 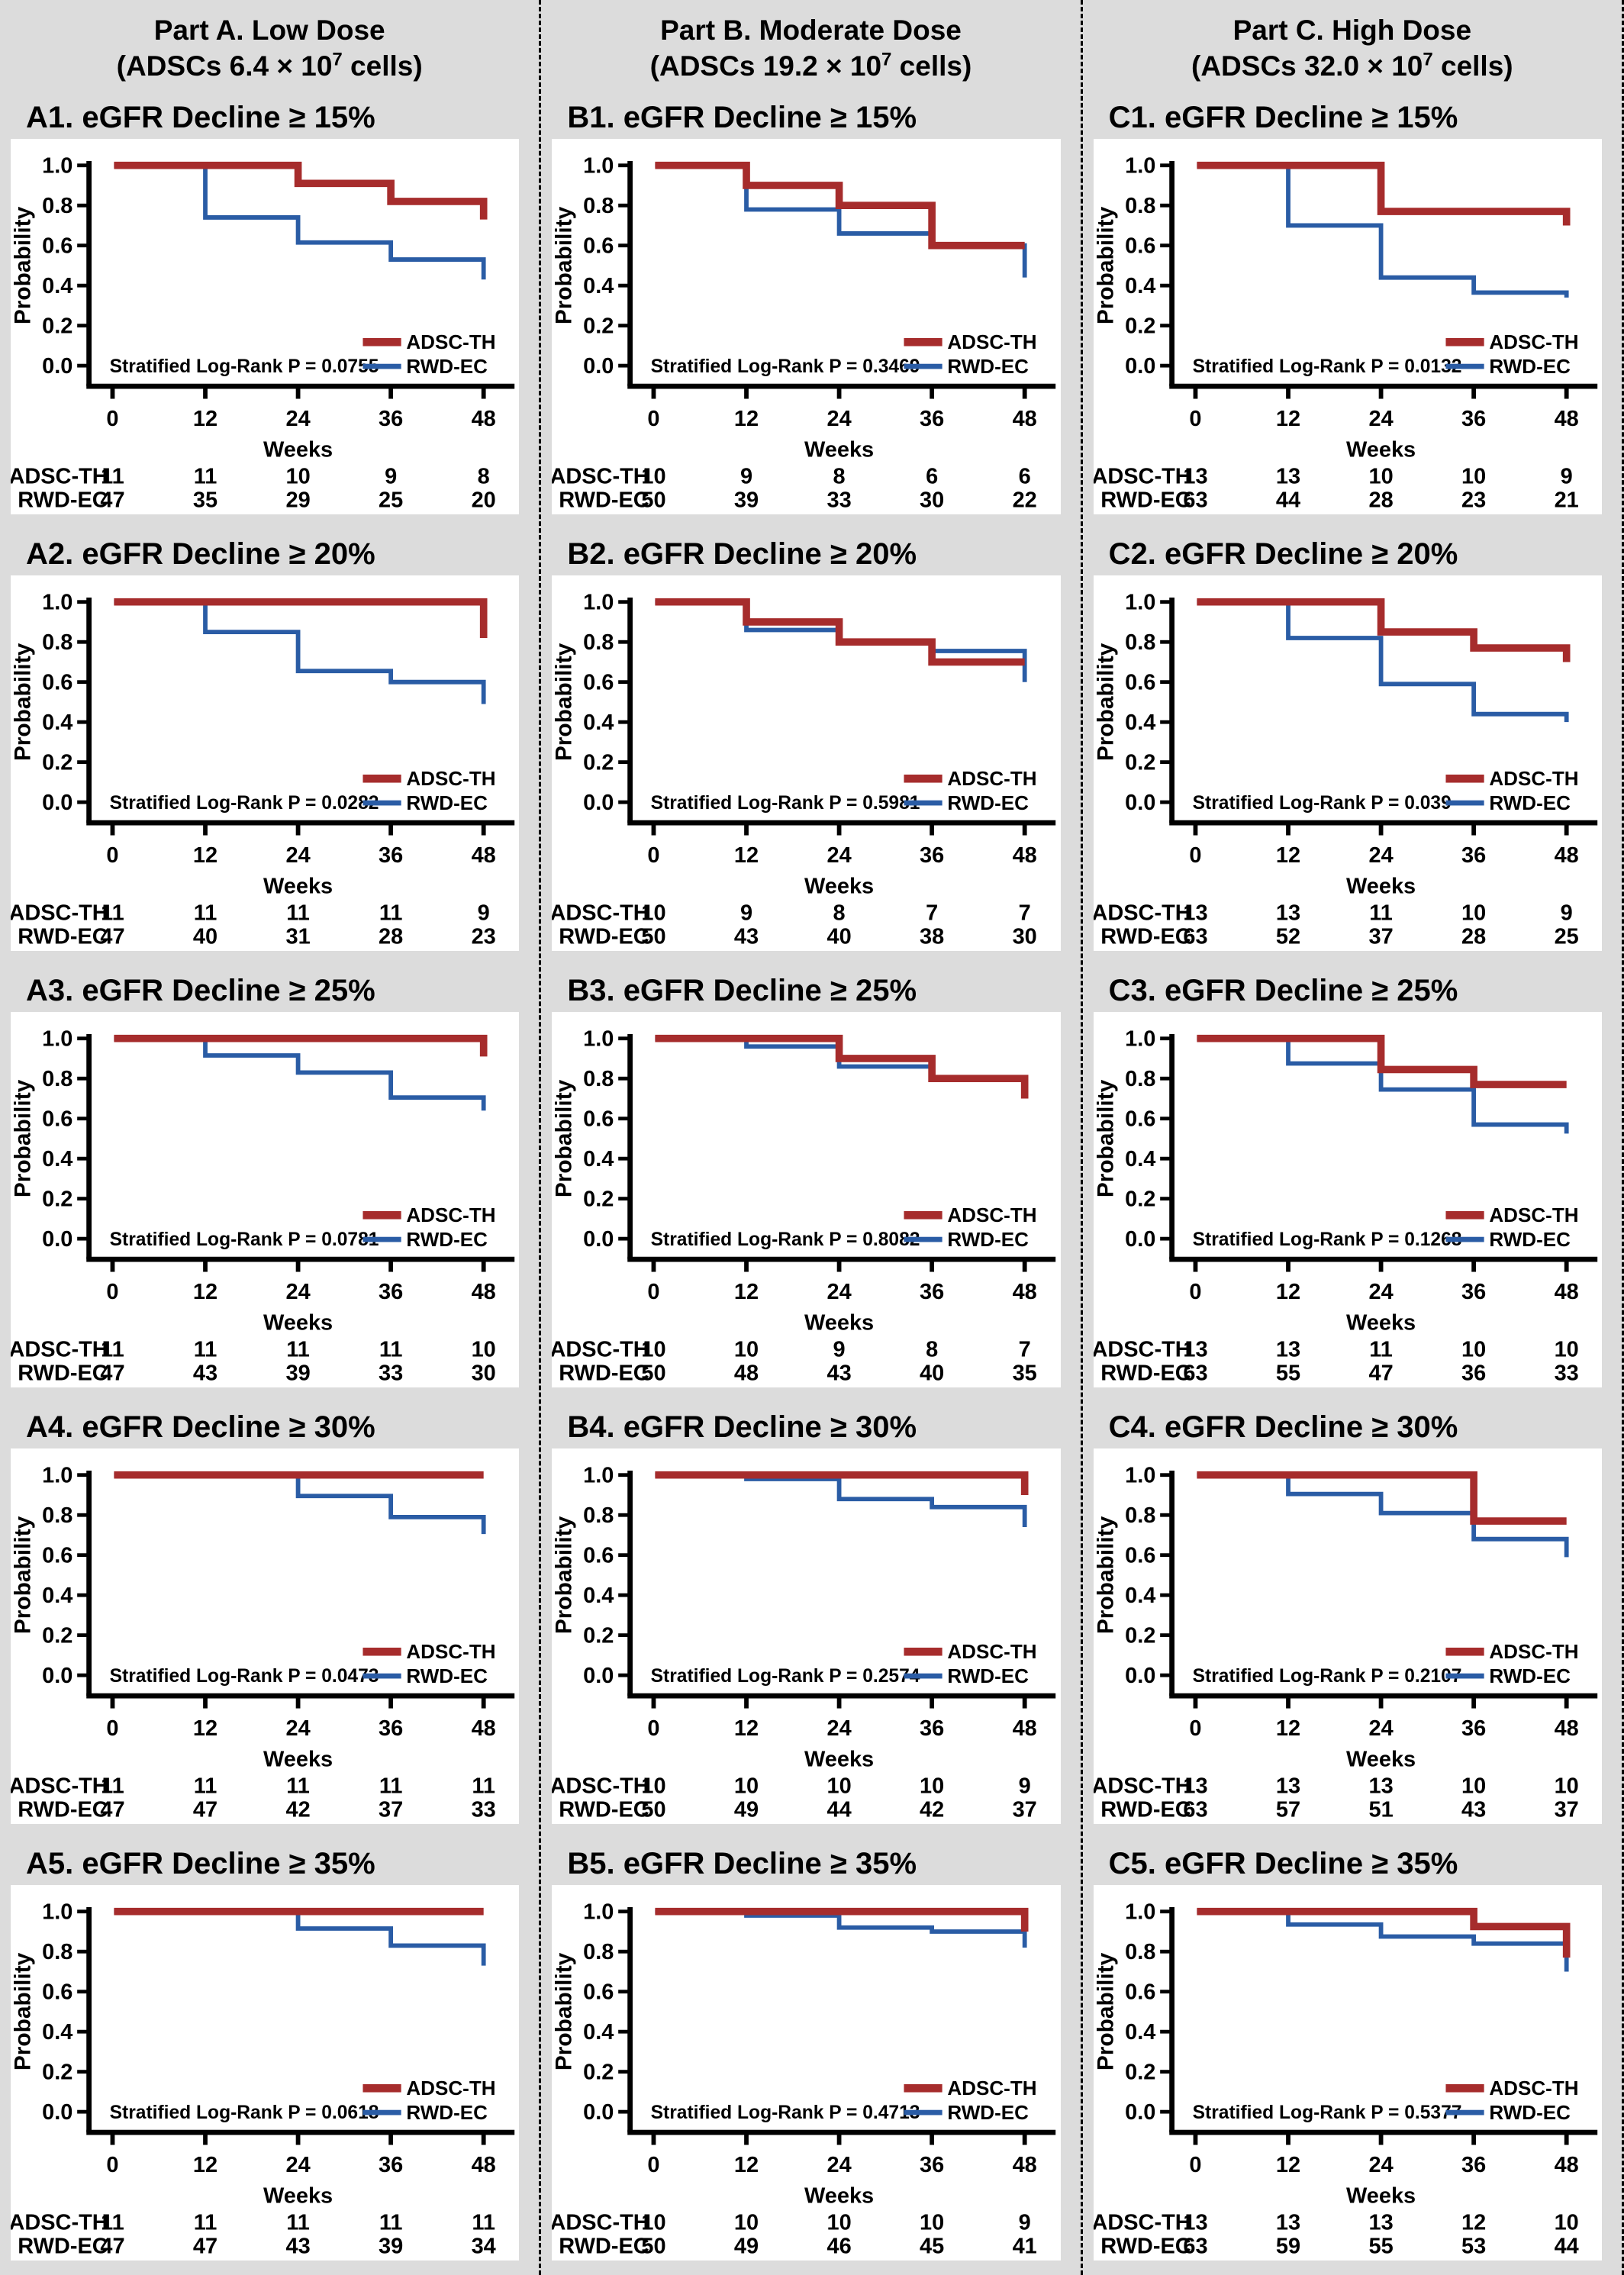 What do you see at coordinates (1298, 1239) in the screenshot?
I see `logrank-p-prefix: Stratified Log-Rank P =` at bounding box center [1298, 1239].